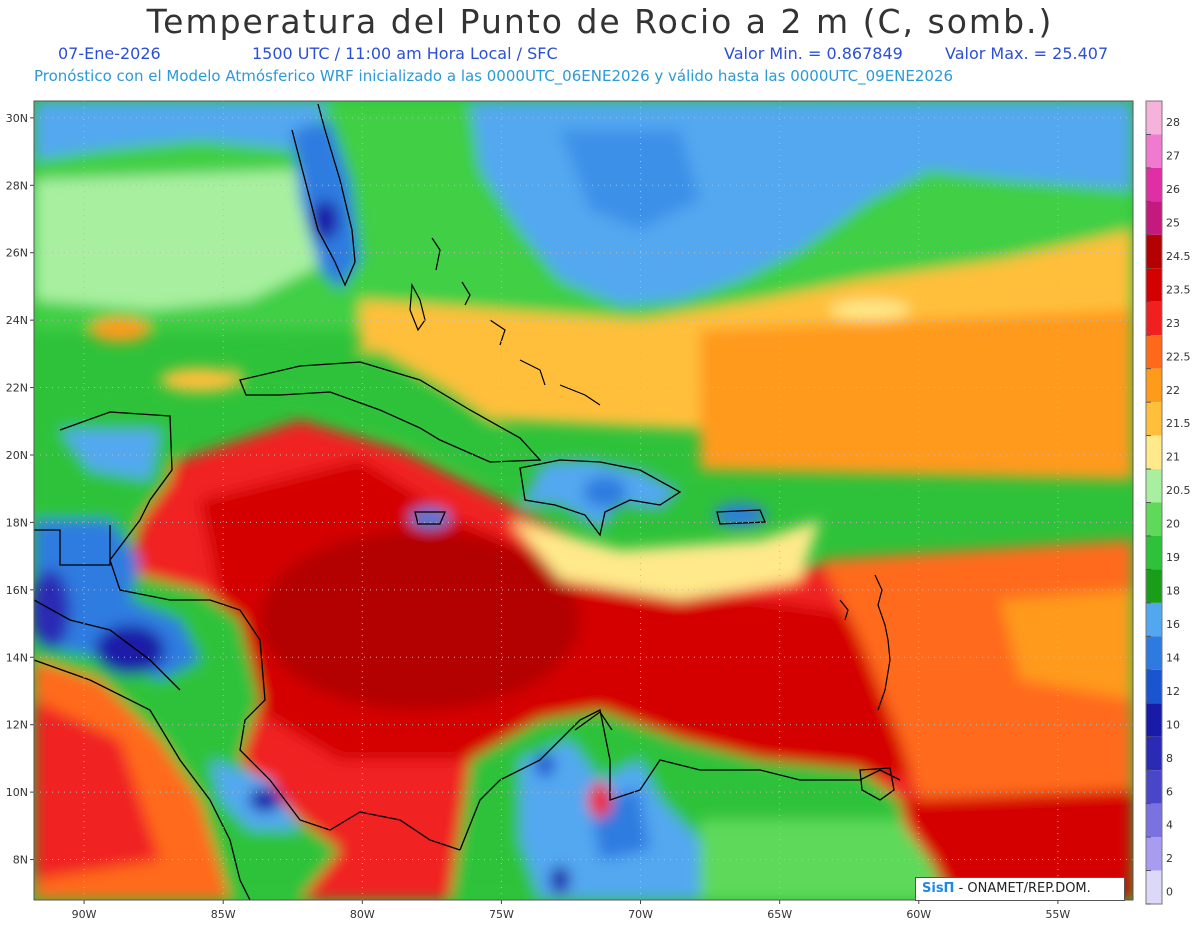 The height and width of the screenshot is (927, 1200). I want to click on colorbar-label: 28, so click(1173, 122).